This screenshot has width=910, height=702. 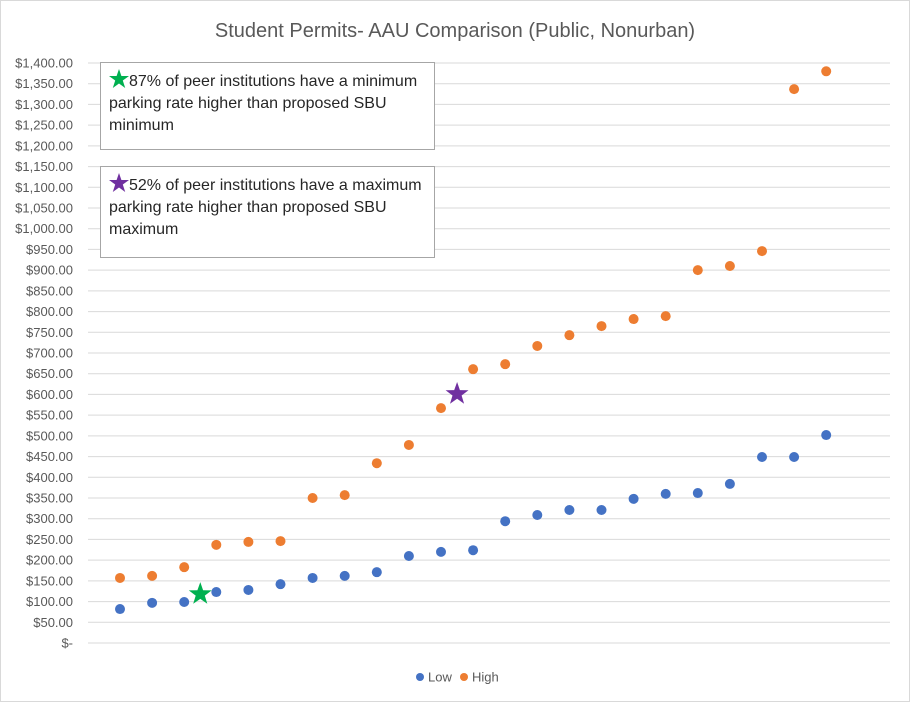 What do you see at coordinates (44, 228) in the screenshot?
I see `y-tick-label: $1,000.00` at bounding box center [44, 228].